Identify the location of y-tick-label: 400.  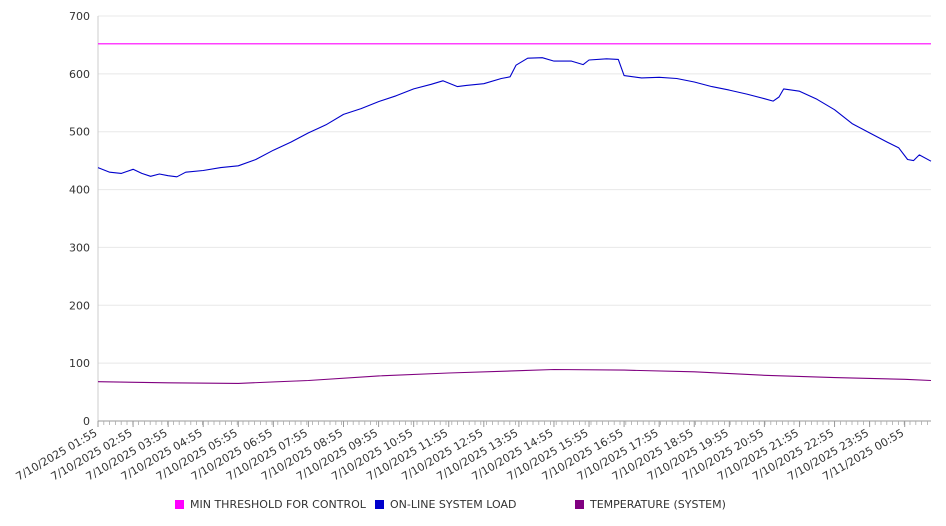
(79, 190).